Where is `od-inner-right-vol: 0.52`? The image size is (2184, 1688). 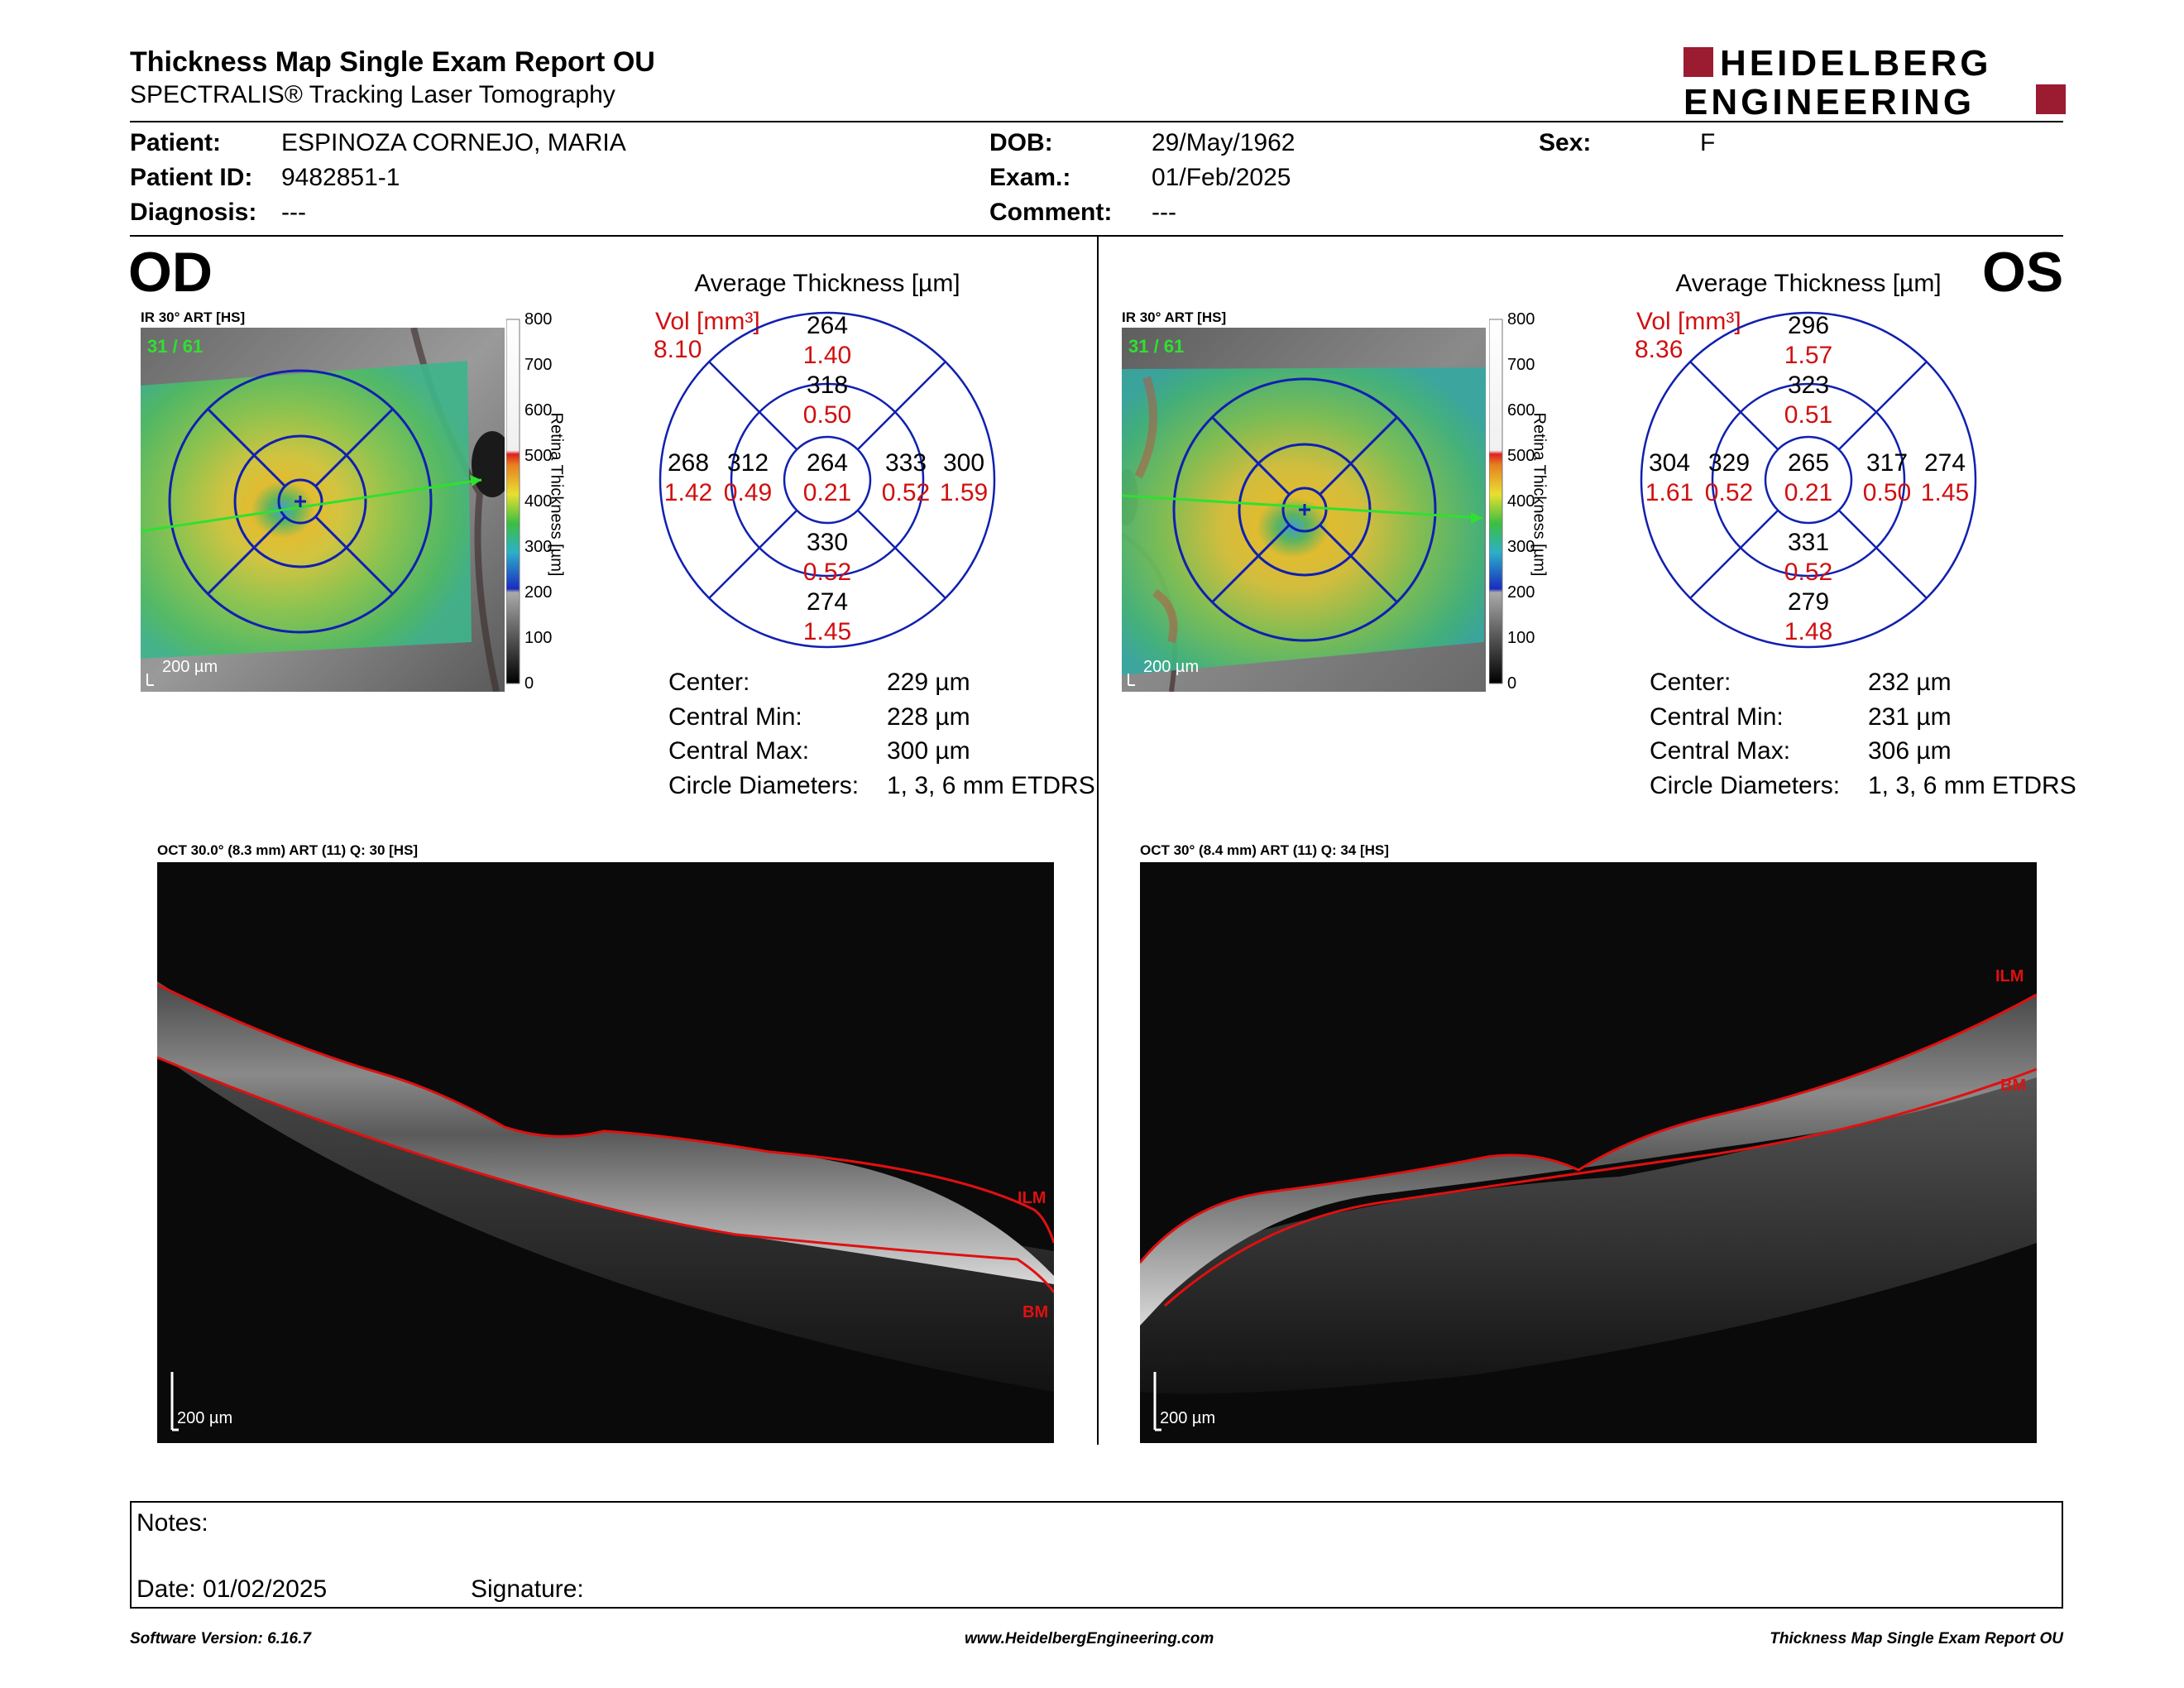 od-inner-right-vol: 0.52 is located at coordinates (906, 492).